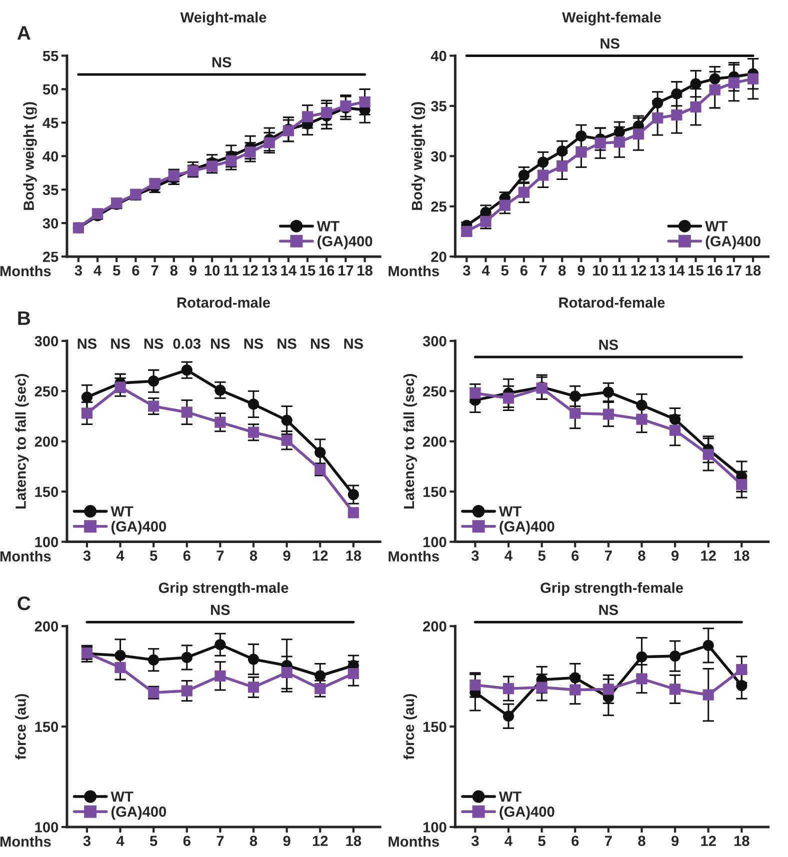 The width and height of the screenshot is (788, 857). What do you see at coordinates (50, 190) in the screenshot?
I see `y-tick-label: 35` at bounding box center [50, 190].